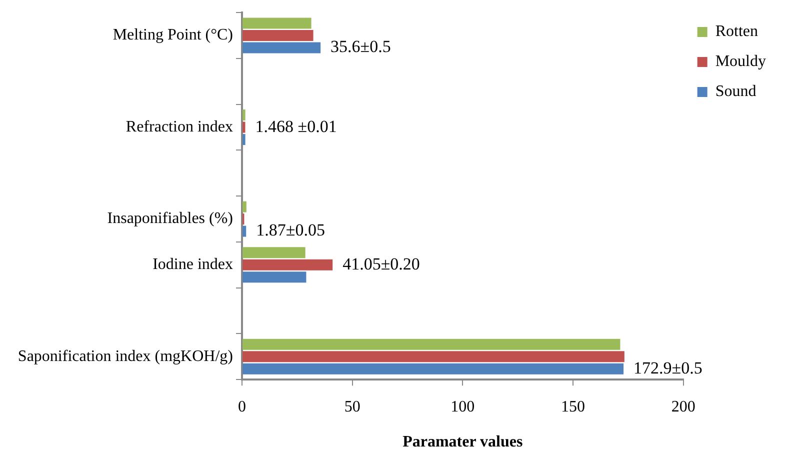 This screenshot has height=460, width=794. I want to click on legend-label: Mouldy, so click(740, 61).